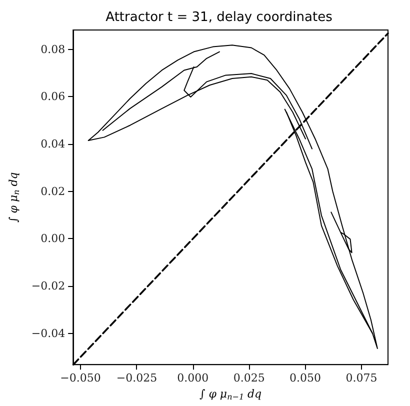  Describe the element at coordinates (53, 97) in the screenshot. I see `y-tick-label: 0.06` at that location.